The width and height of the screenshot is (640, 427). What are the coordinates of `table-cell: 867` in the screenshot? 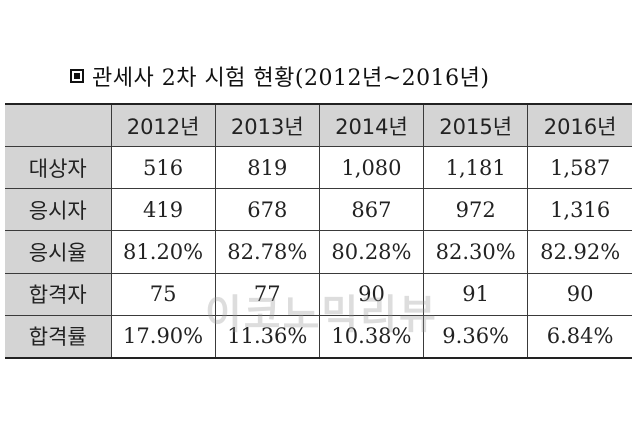 It's located at (371, 210).